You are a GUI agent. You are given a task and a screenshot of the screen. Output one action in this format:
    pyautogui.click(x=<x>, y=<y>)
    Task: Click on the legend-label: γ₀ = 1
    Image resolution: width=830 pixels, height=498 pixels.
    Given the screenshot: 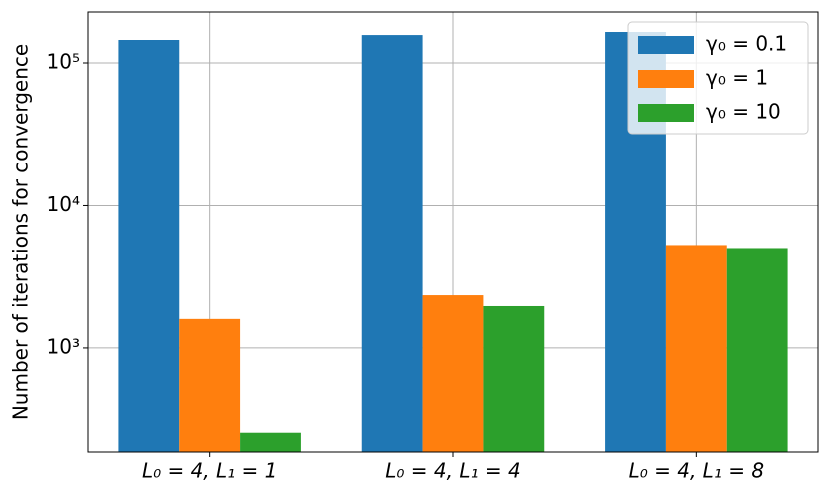 What is the action you would take?
    pyautogui.click(x=737, y=78)
    